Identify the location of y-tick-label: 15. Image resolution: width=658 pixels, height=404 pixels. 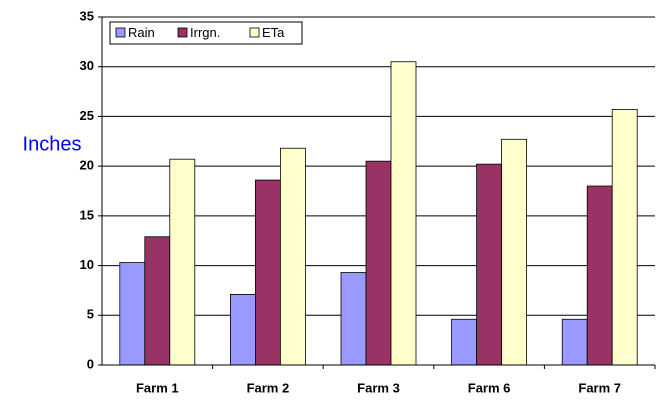
(87, 214).